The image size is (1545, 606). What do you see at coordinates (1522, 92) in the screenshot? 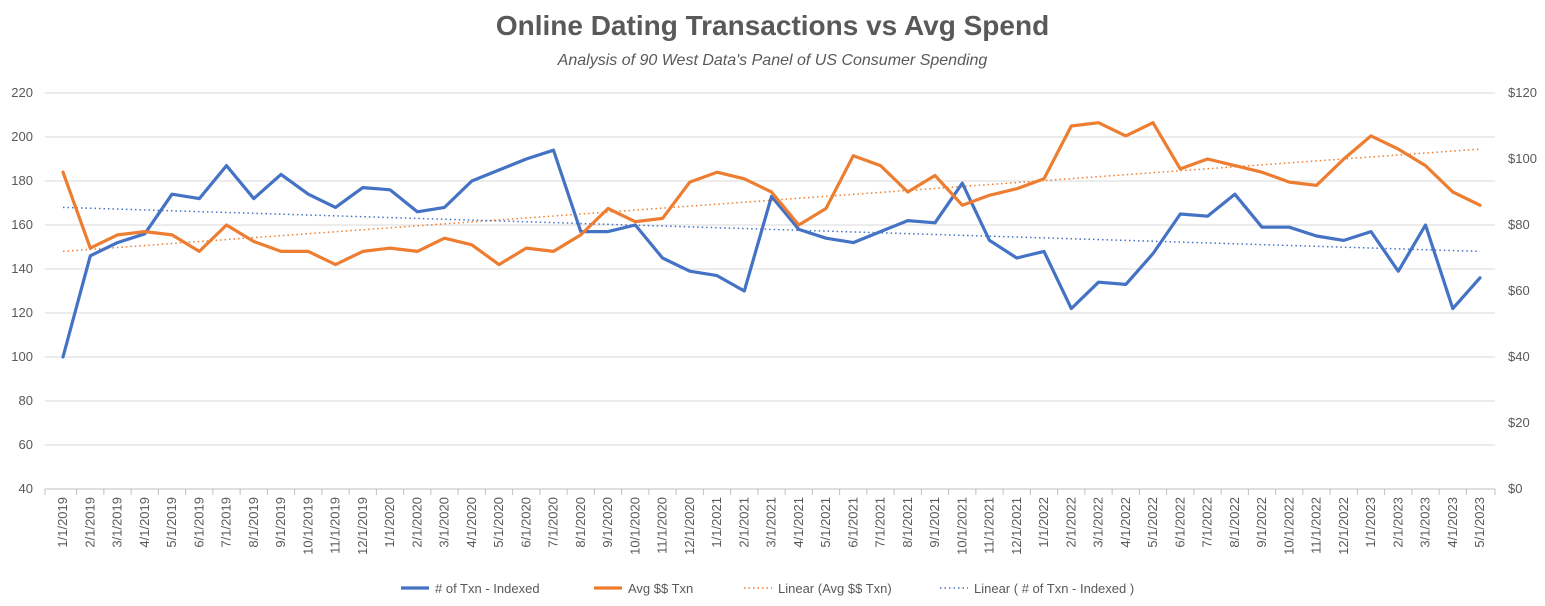
I see `right-axis-tick-label: $120` at bounding box center [1522, 92].